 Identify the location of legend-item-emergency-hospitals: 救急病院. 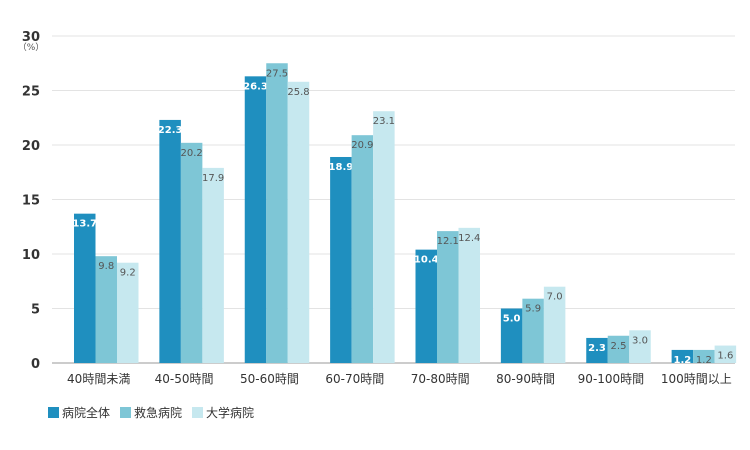
(151, 412).